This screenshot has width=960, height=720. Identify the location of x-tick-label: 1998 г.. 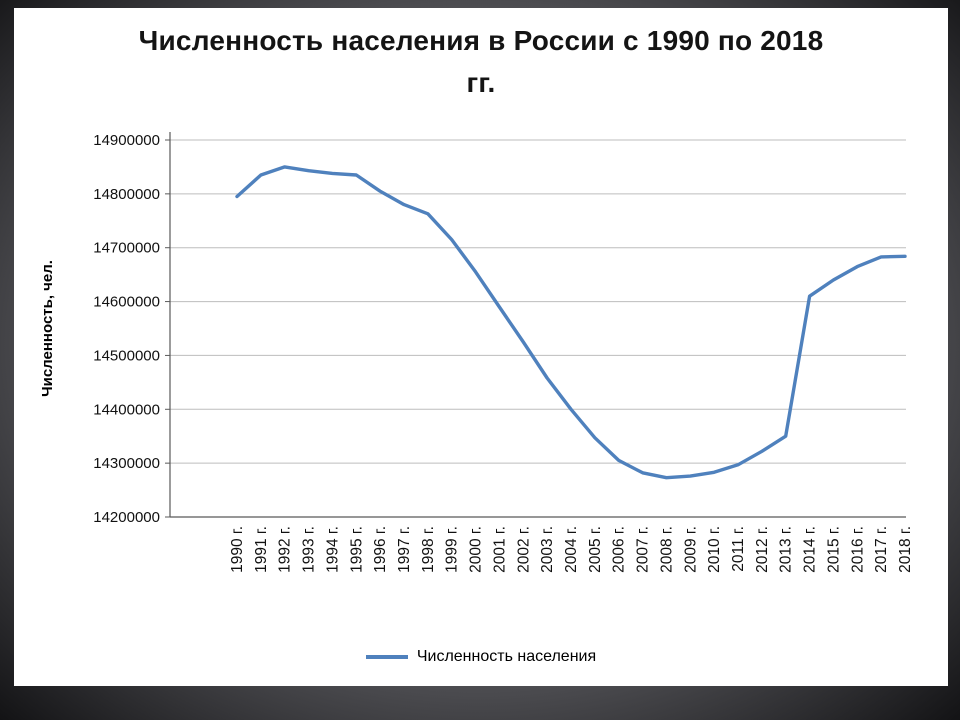
(428, 549).